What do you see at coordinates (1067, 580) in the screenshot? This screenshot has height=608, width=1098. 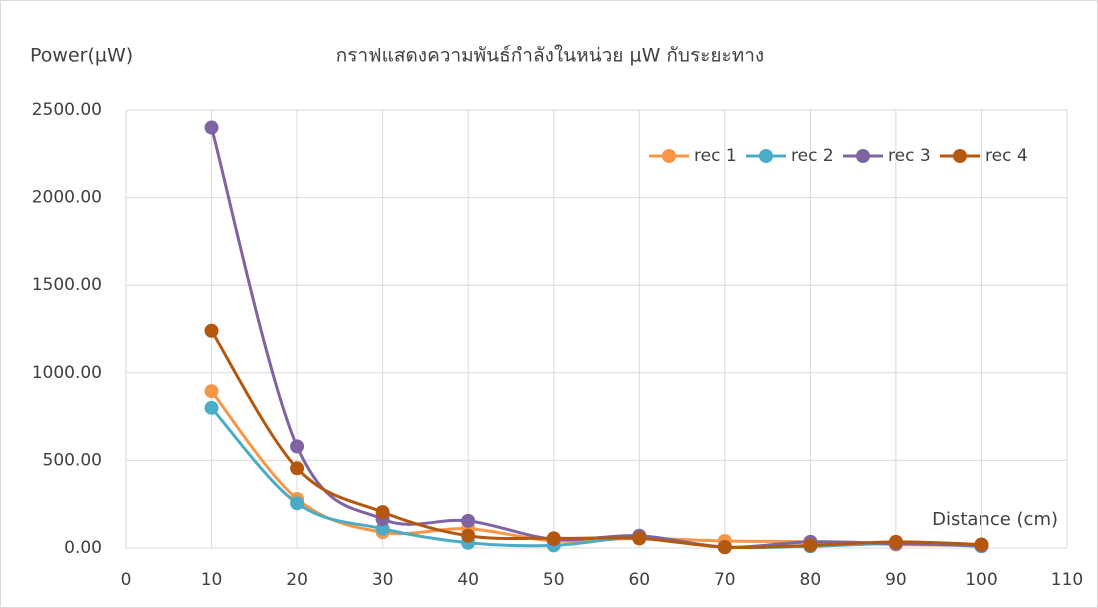 I see `x-tick-label: 110` at bounding box center [1067, 580].